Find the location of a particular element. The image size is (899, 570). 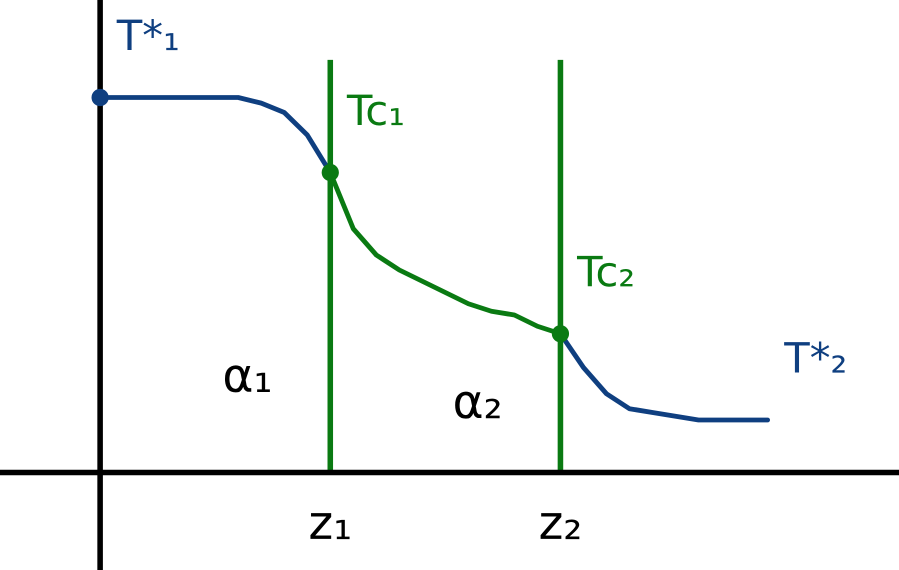

series-label: Tc₂ is located at coordinates (604, 271).